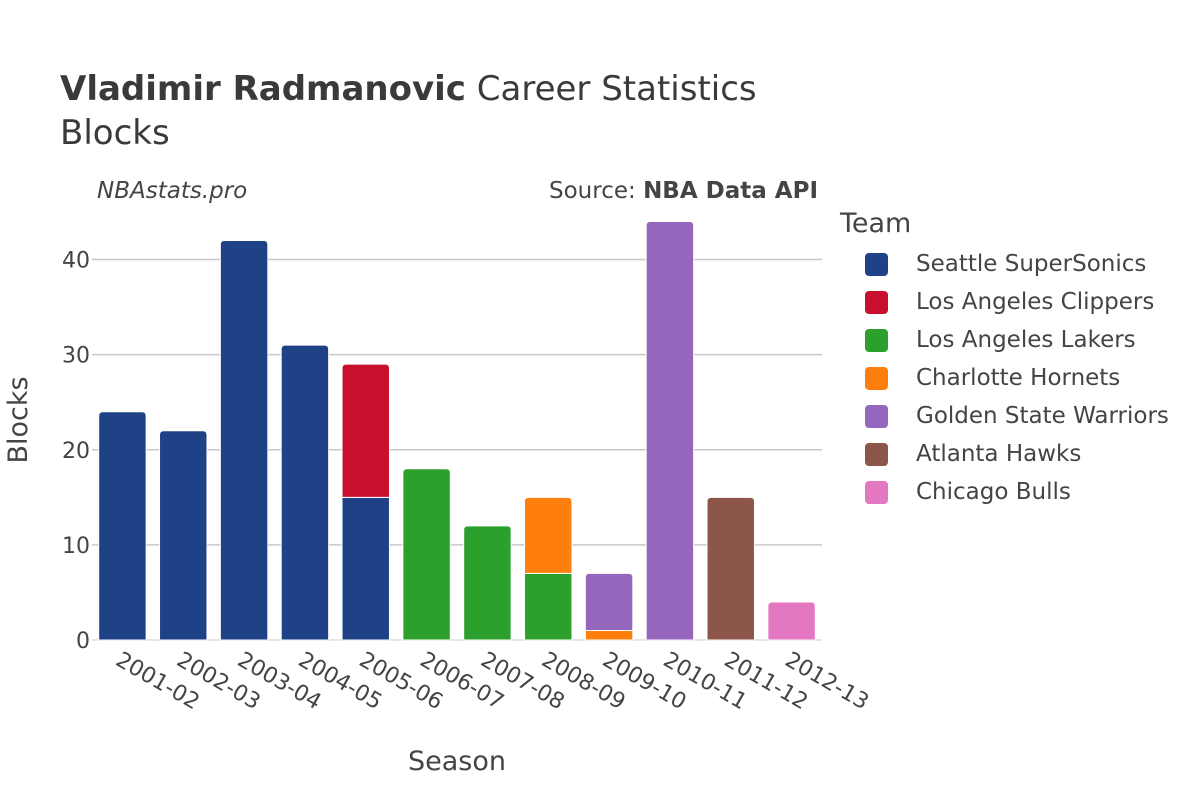  I want to click on y-tick-label: 10, so click(76, 546).